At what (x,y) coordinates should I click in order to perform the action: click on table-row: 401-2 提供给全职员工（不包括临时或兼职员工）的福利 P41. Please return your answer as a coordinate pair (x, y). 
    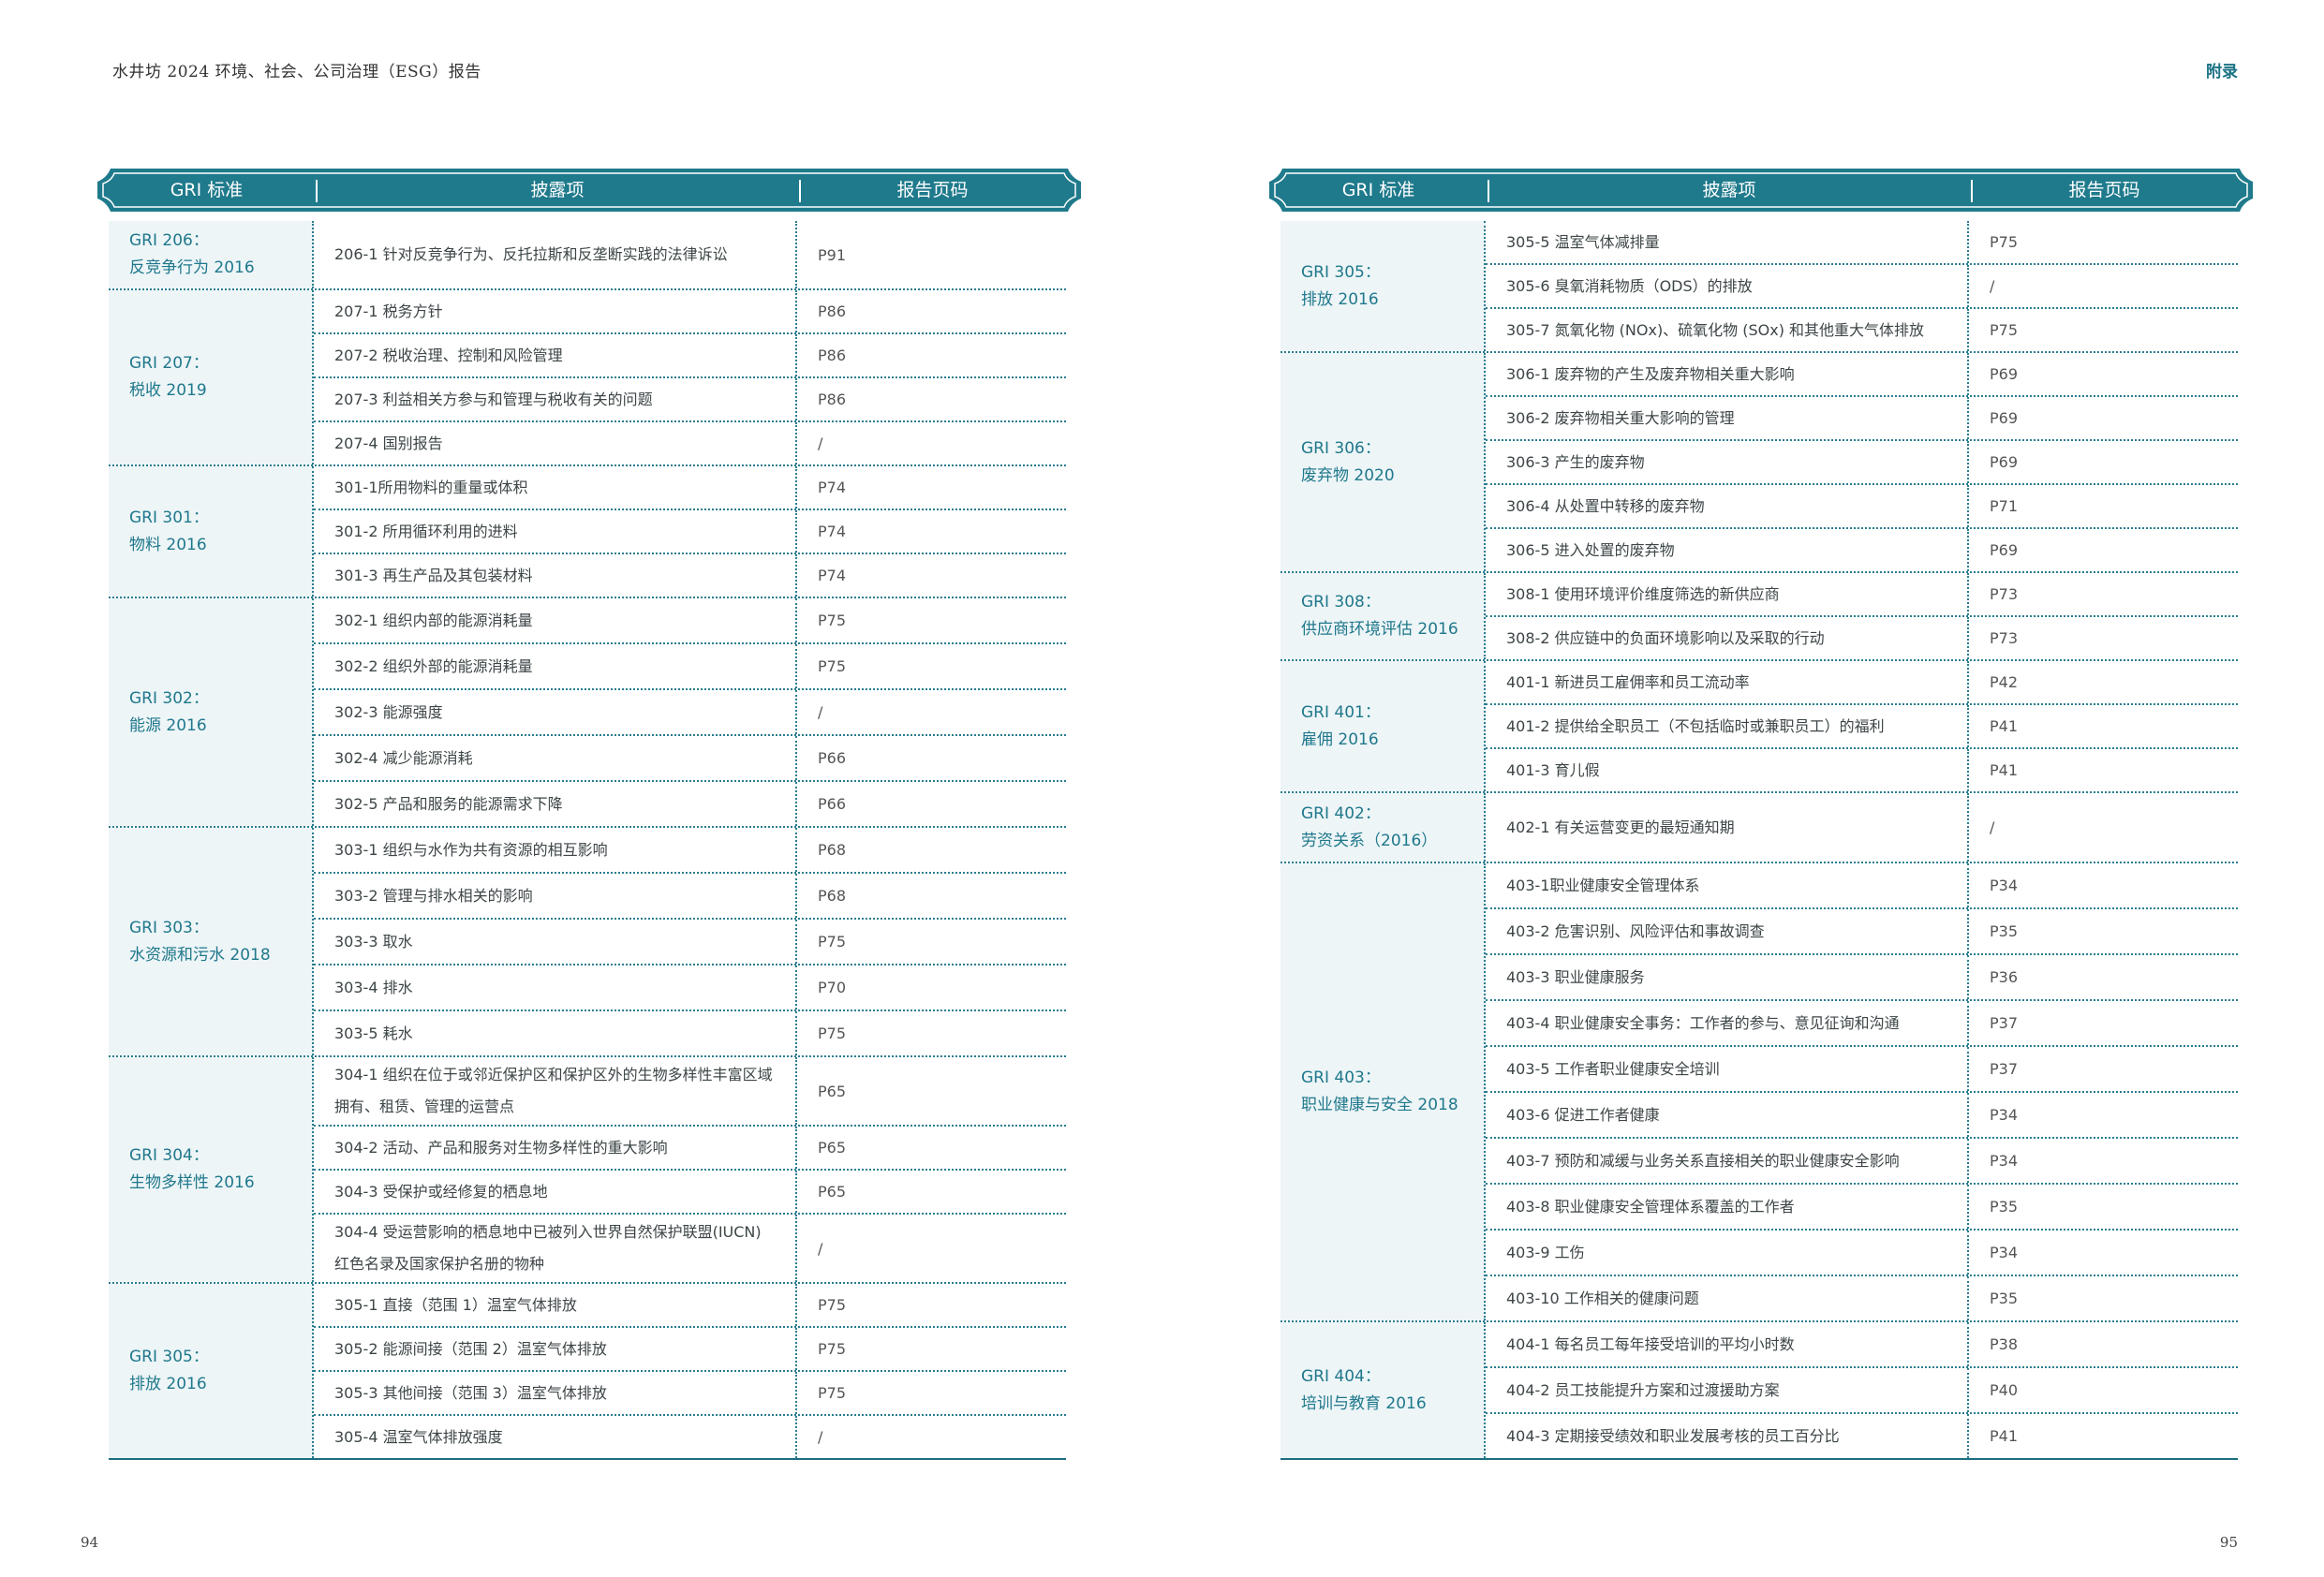
    Looking at the image, I should click on (1862, 727).